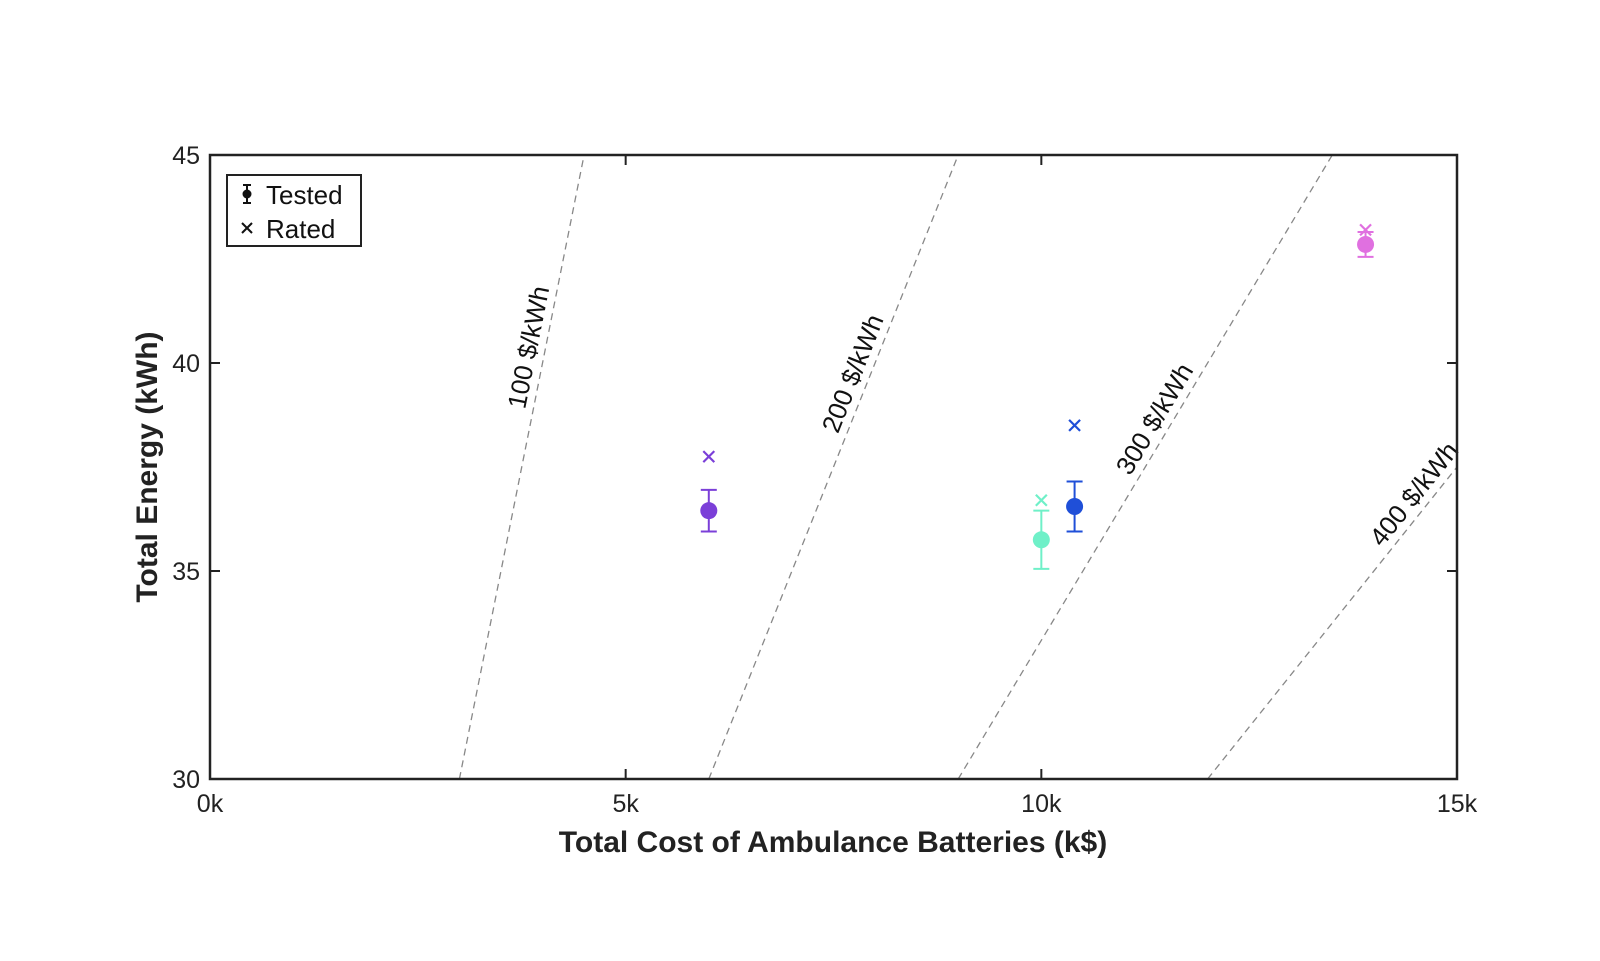 The height and width of the screenshot is (961, 1600). Describe the element at coordinates (1155, 419) in the screenshot. I see `reference-line-label: 300 $/kWh` at that location.